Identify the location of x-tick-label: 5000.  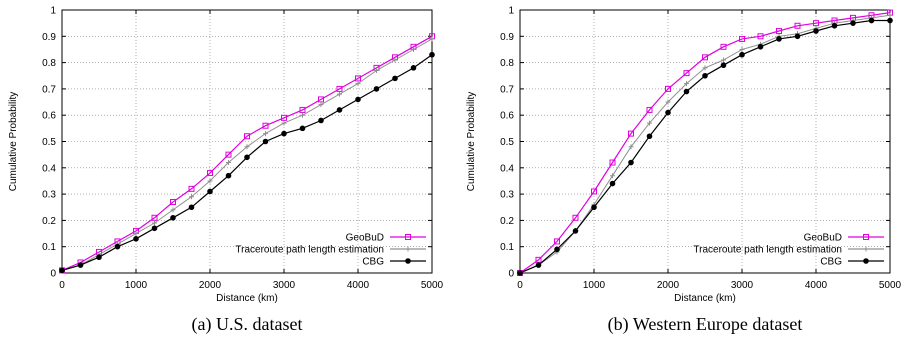
(890, 285).